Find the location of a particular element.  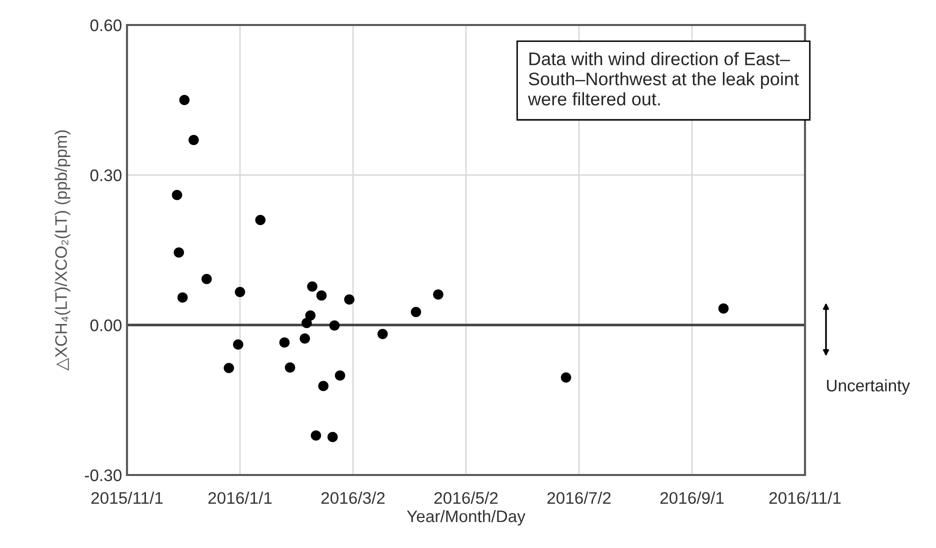

y-tick-label: 0.00 is located at coordinates (106, 325).